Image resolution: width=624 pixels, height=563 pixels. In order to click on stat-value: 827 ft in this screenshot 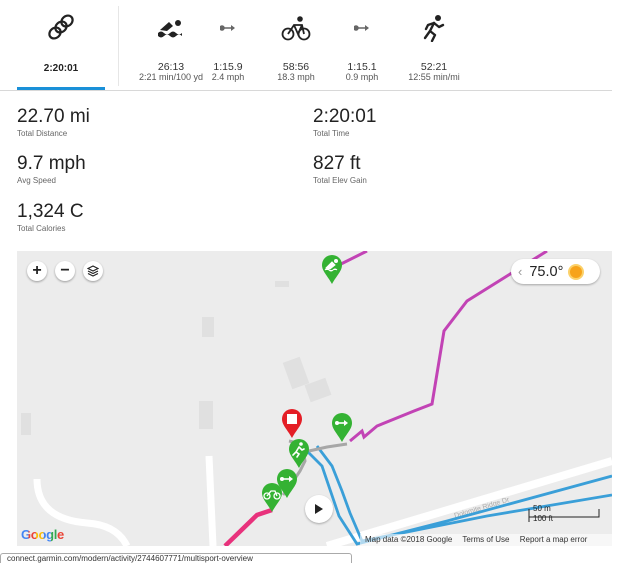, I will do `click(337, 163)`.